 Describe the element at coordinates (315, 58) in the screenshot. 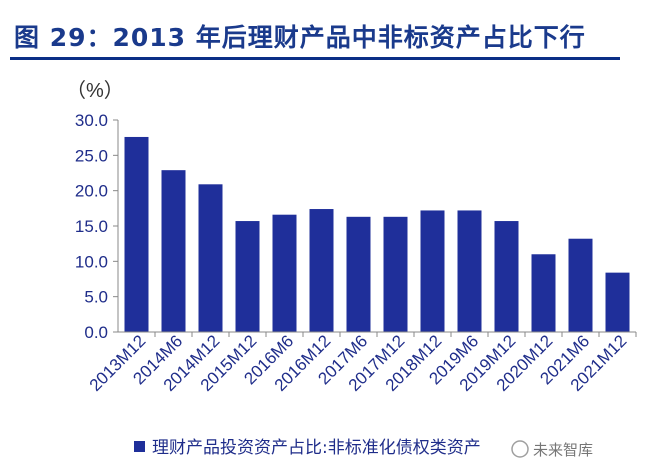

I see `title-rule` at that location.